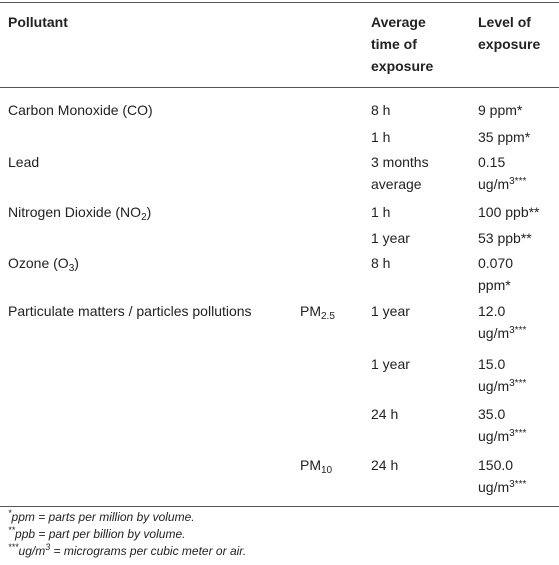  What do you see at coordinates (492, 364) in the screenshot?
I see `pm-level-2-line1: 15.0` at bounding box center [492, 364].